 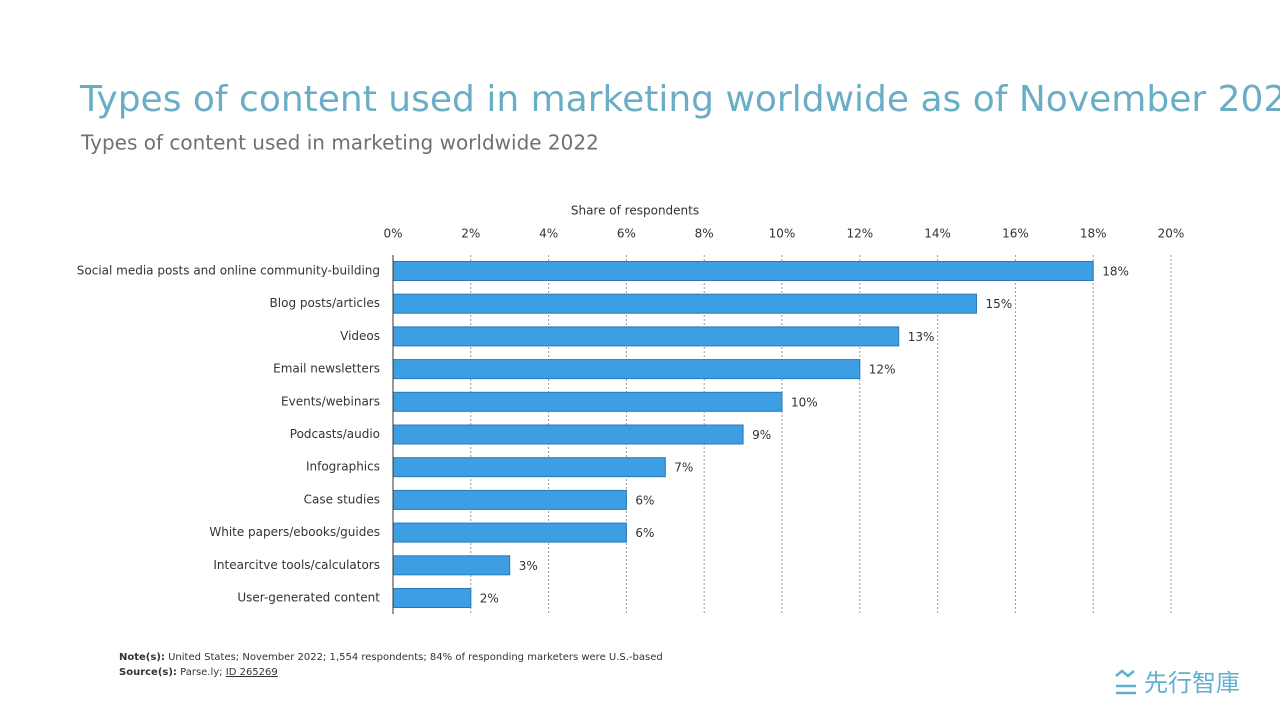 What do you see at coordinates (704, 234) in the screenshot?
I see `x-tick-label: 8%` at bounding box center [704, 234].